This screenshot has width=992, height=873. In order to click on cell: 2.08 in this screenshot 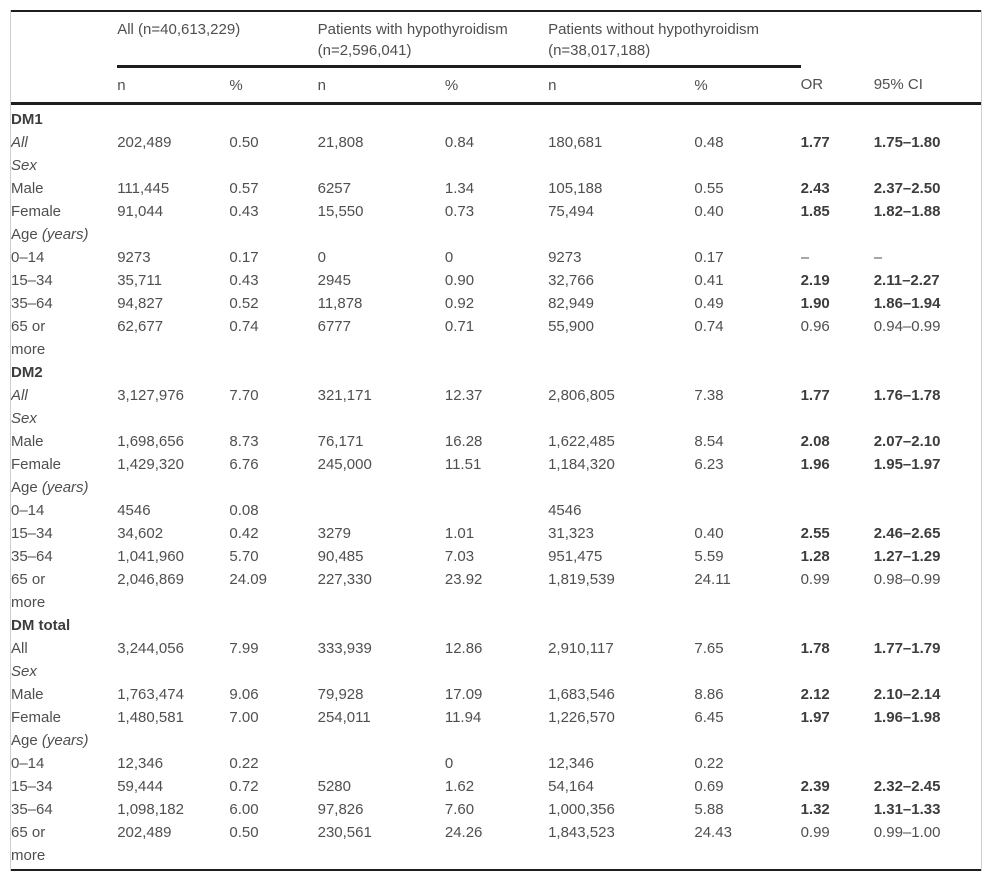, I will do `click(815, 441)`.